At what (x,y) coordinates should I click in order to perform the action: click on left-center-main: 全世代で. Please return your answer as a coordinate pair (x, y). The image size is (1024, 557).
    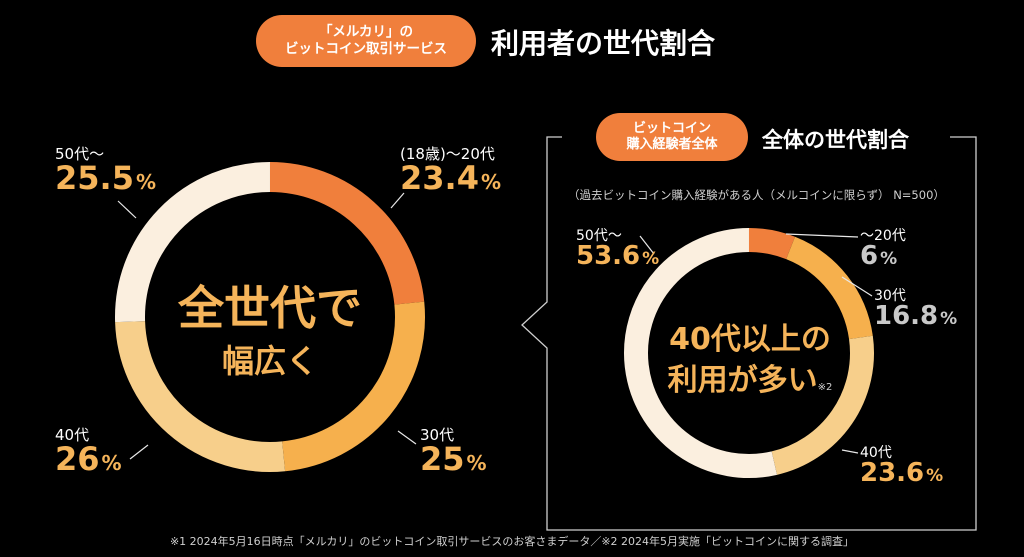
    Looking at the image, I should click on (270, 308).